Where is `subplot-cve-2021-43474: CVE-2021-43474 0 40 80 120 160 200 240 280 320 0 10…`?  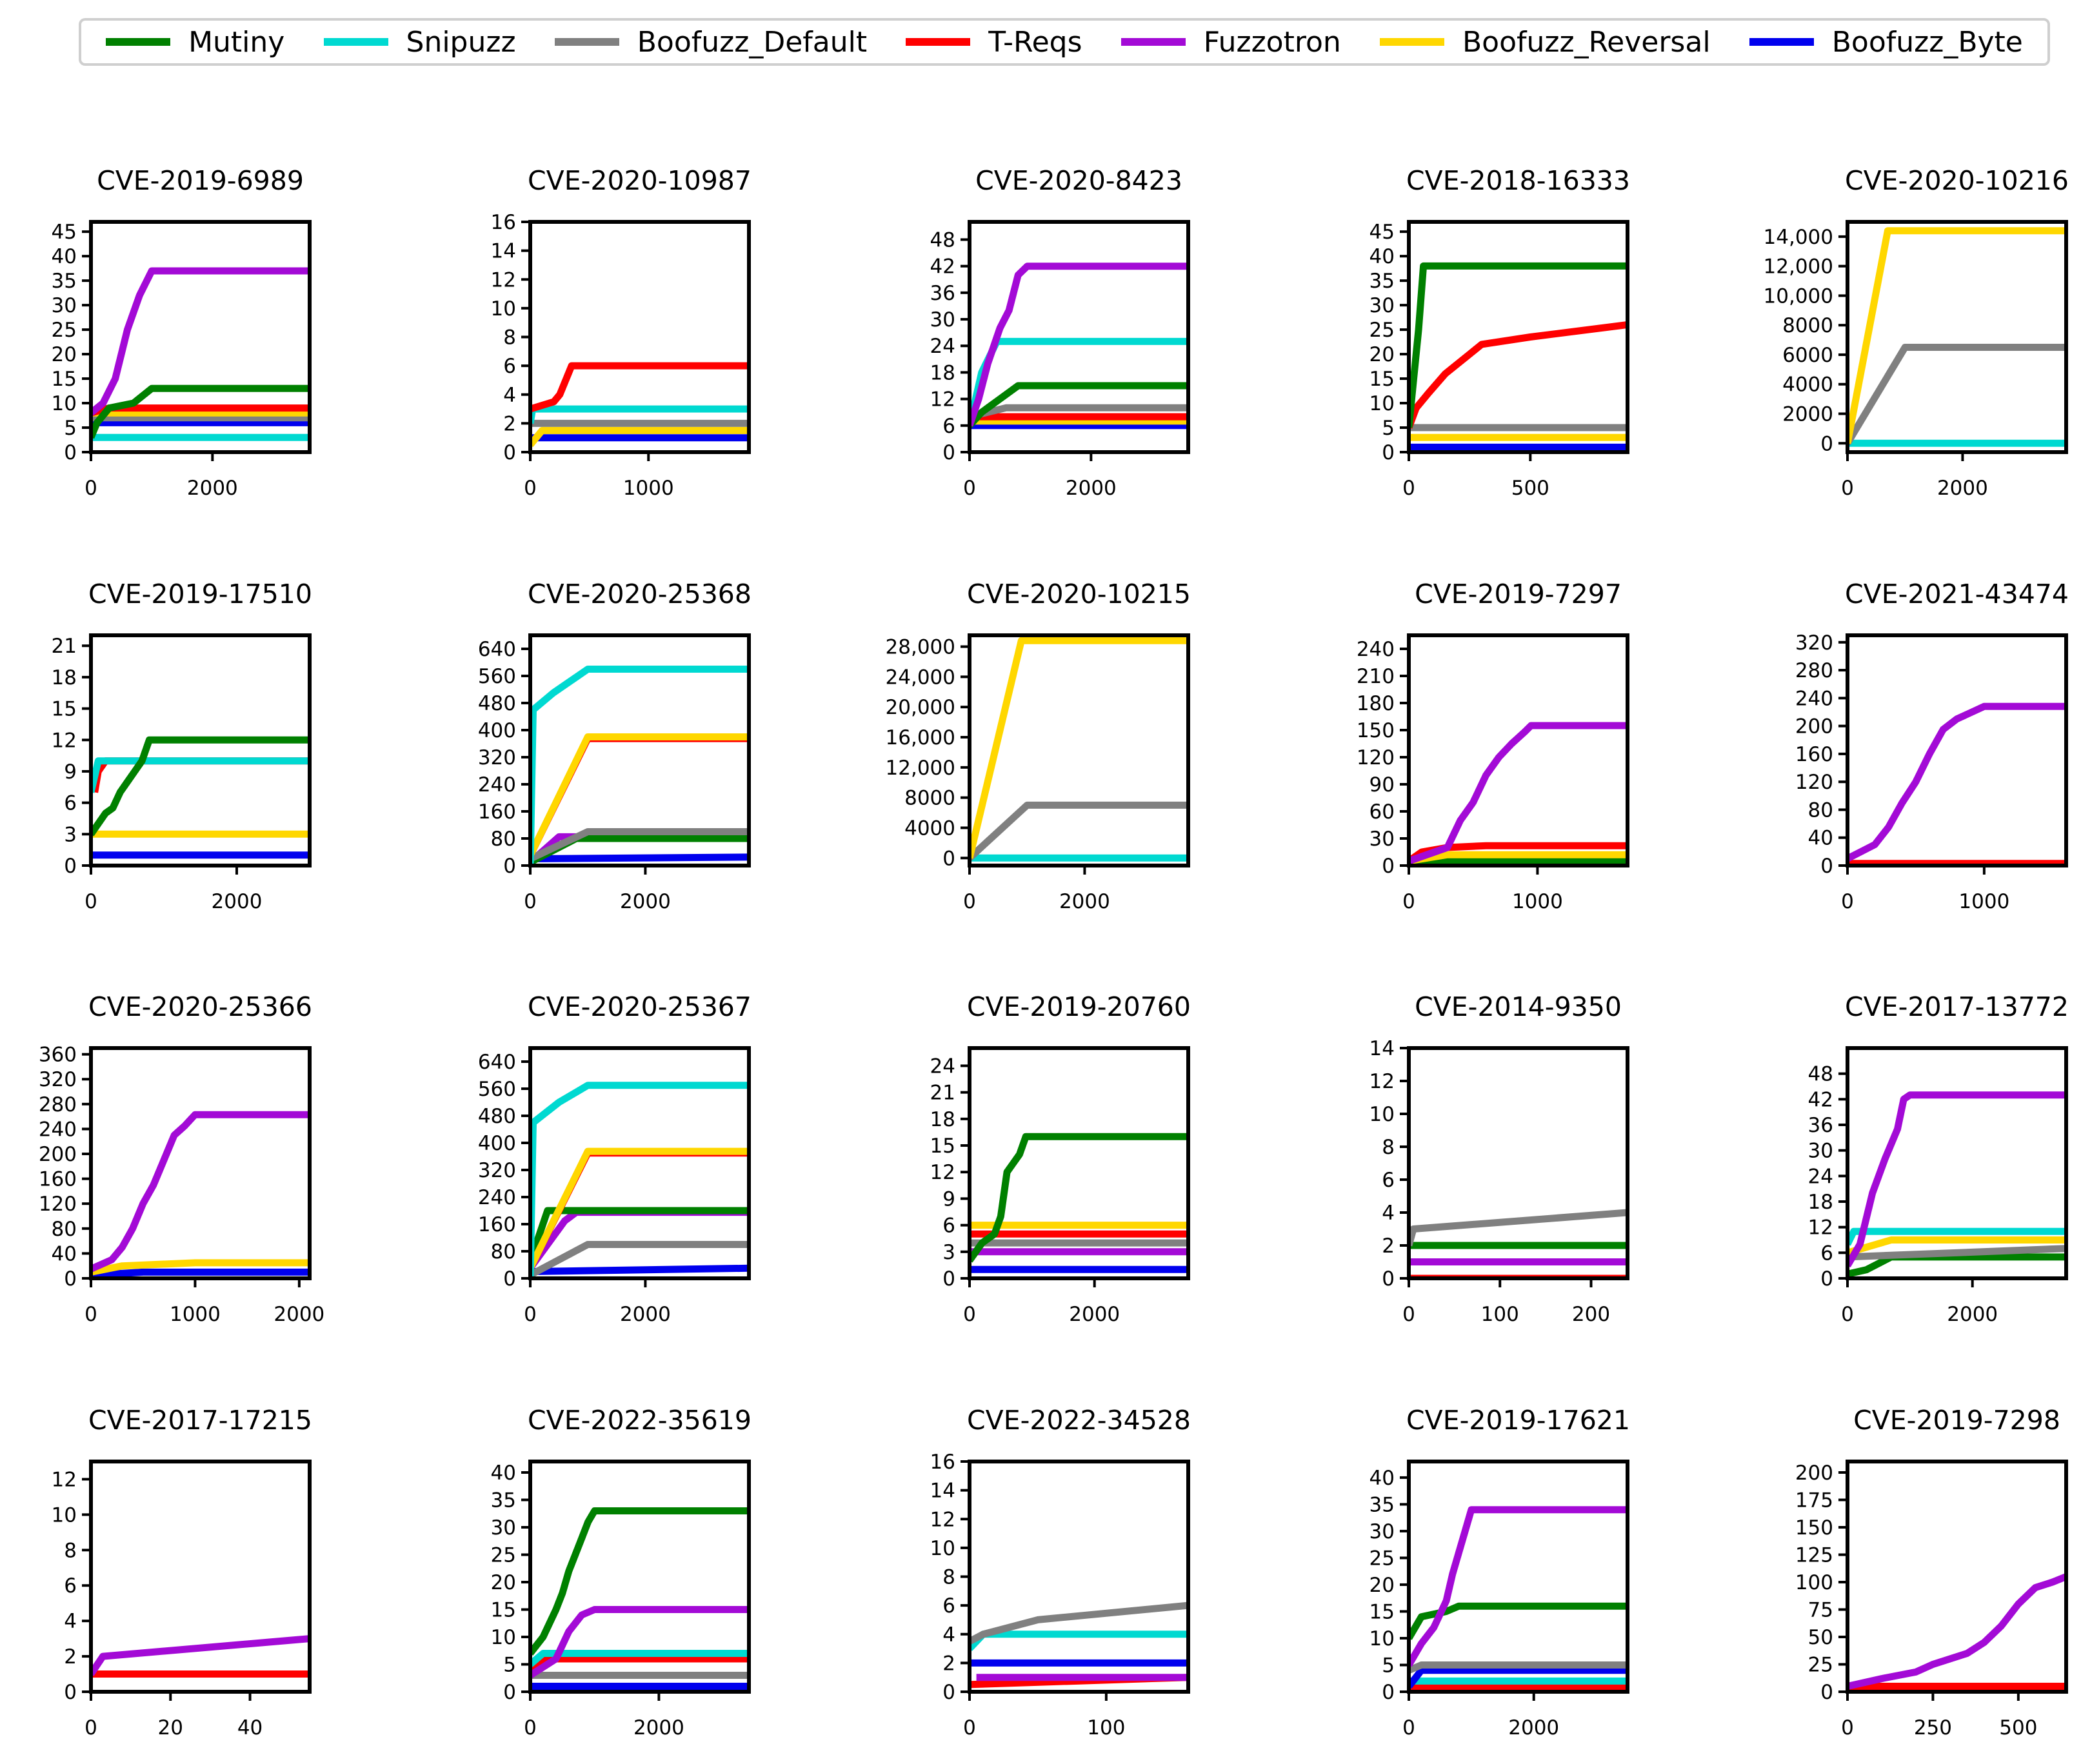 subplot-cve-2021-43474: CVE-2021-43474 0 40 80 120 160 200 240 280 320 0 10… is located at coordinates (1932, 746).